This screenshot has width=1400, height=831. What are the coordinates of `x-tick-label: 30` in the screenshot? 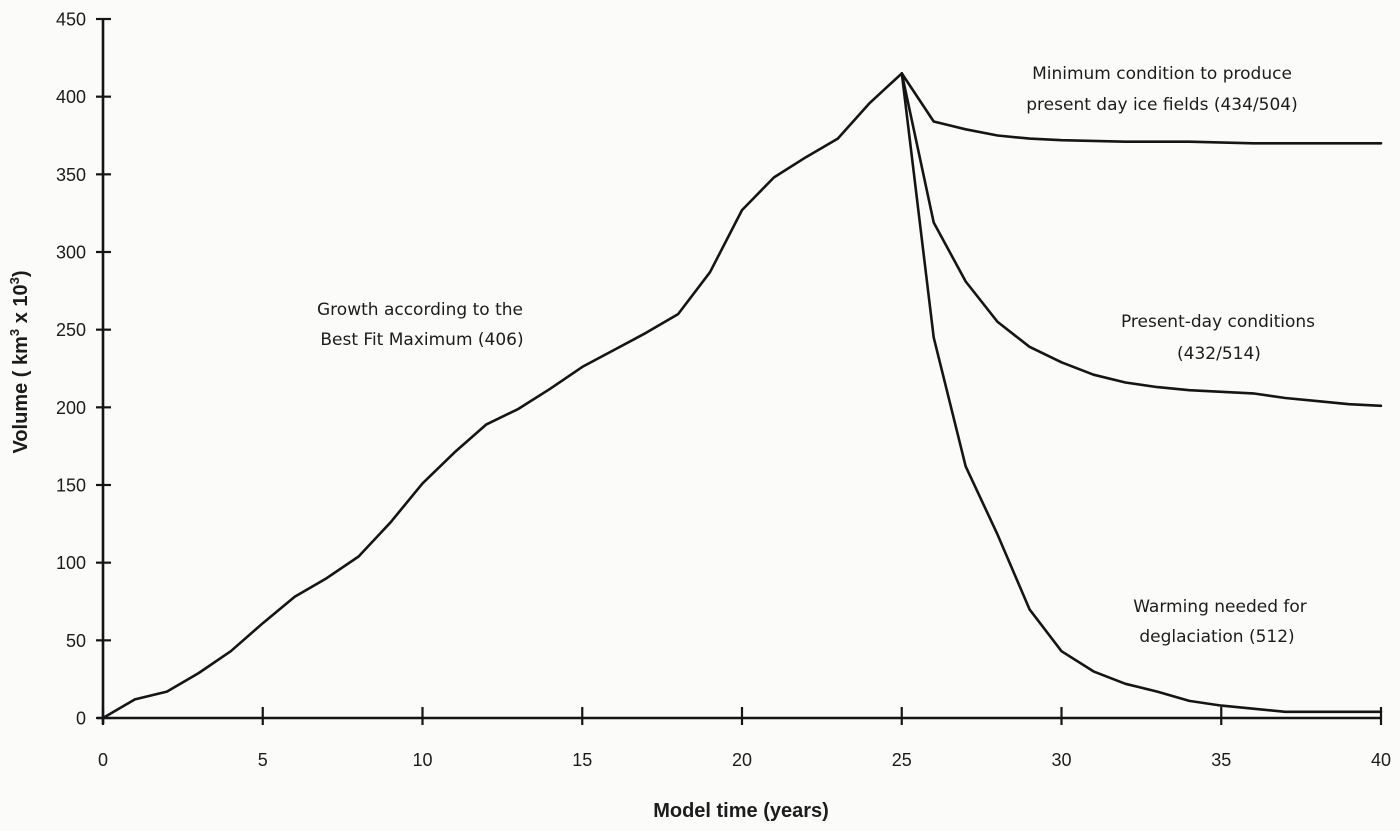 It's located at (1061, 760).